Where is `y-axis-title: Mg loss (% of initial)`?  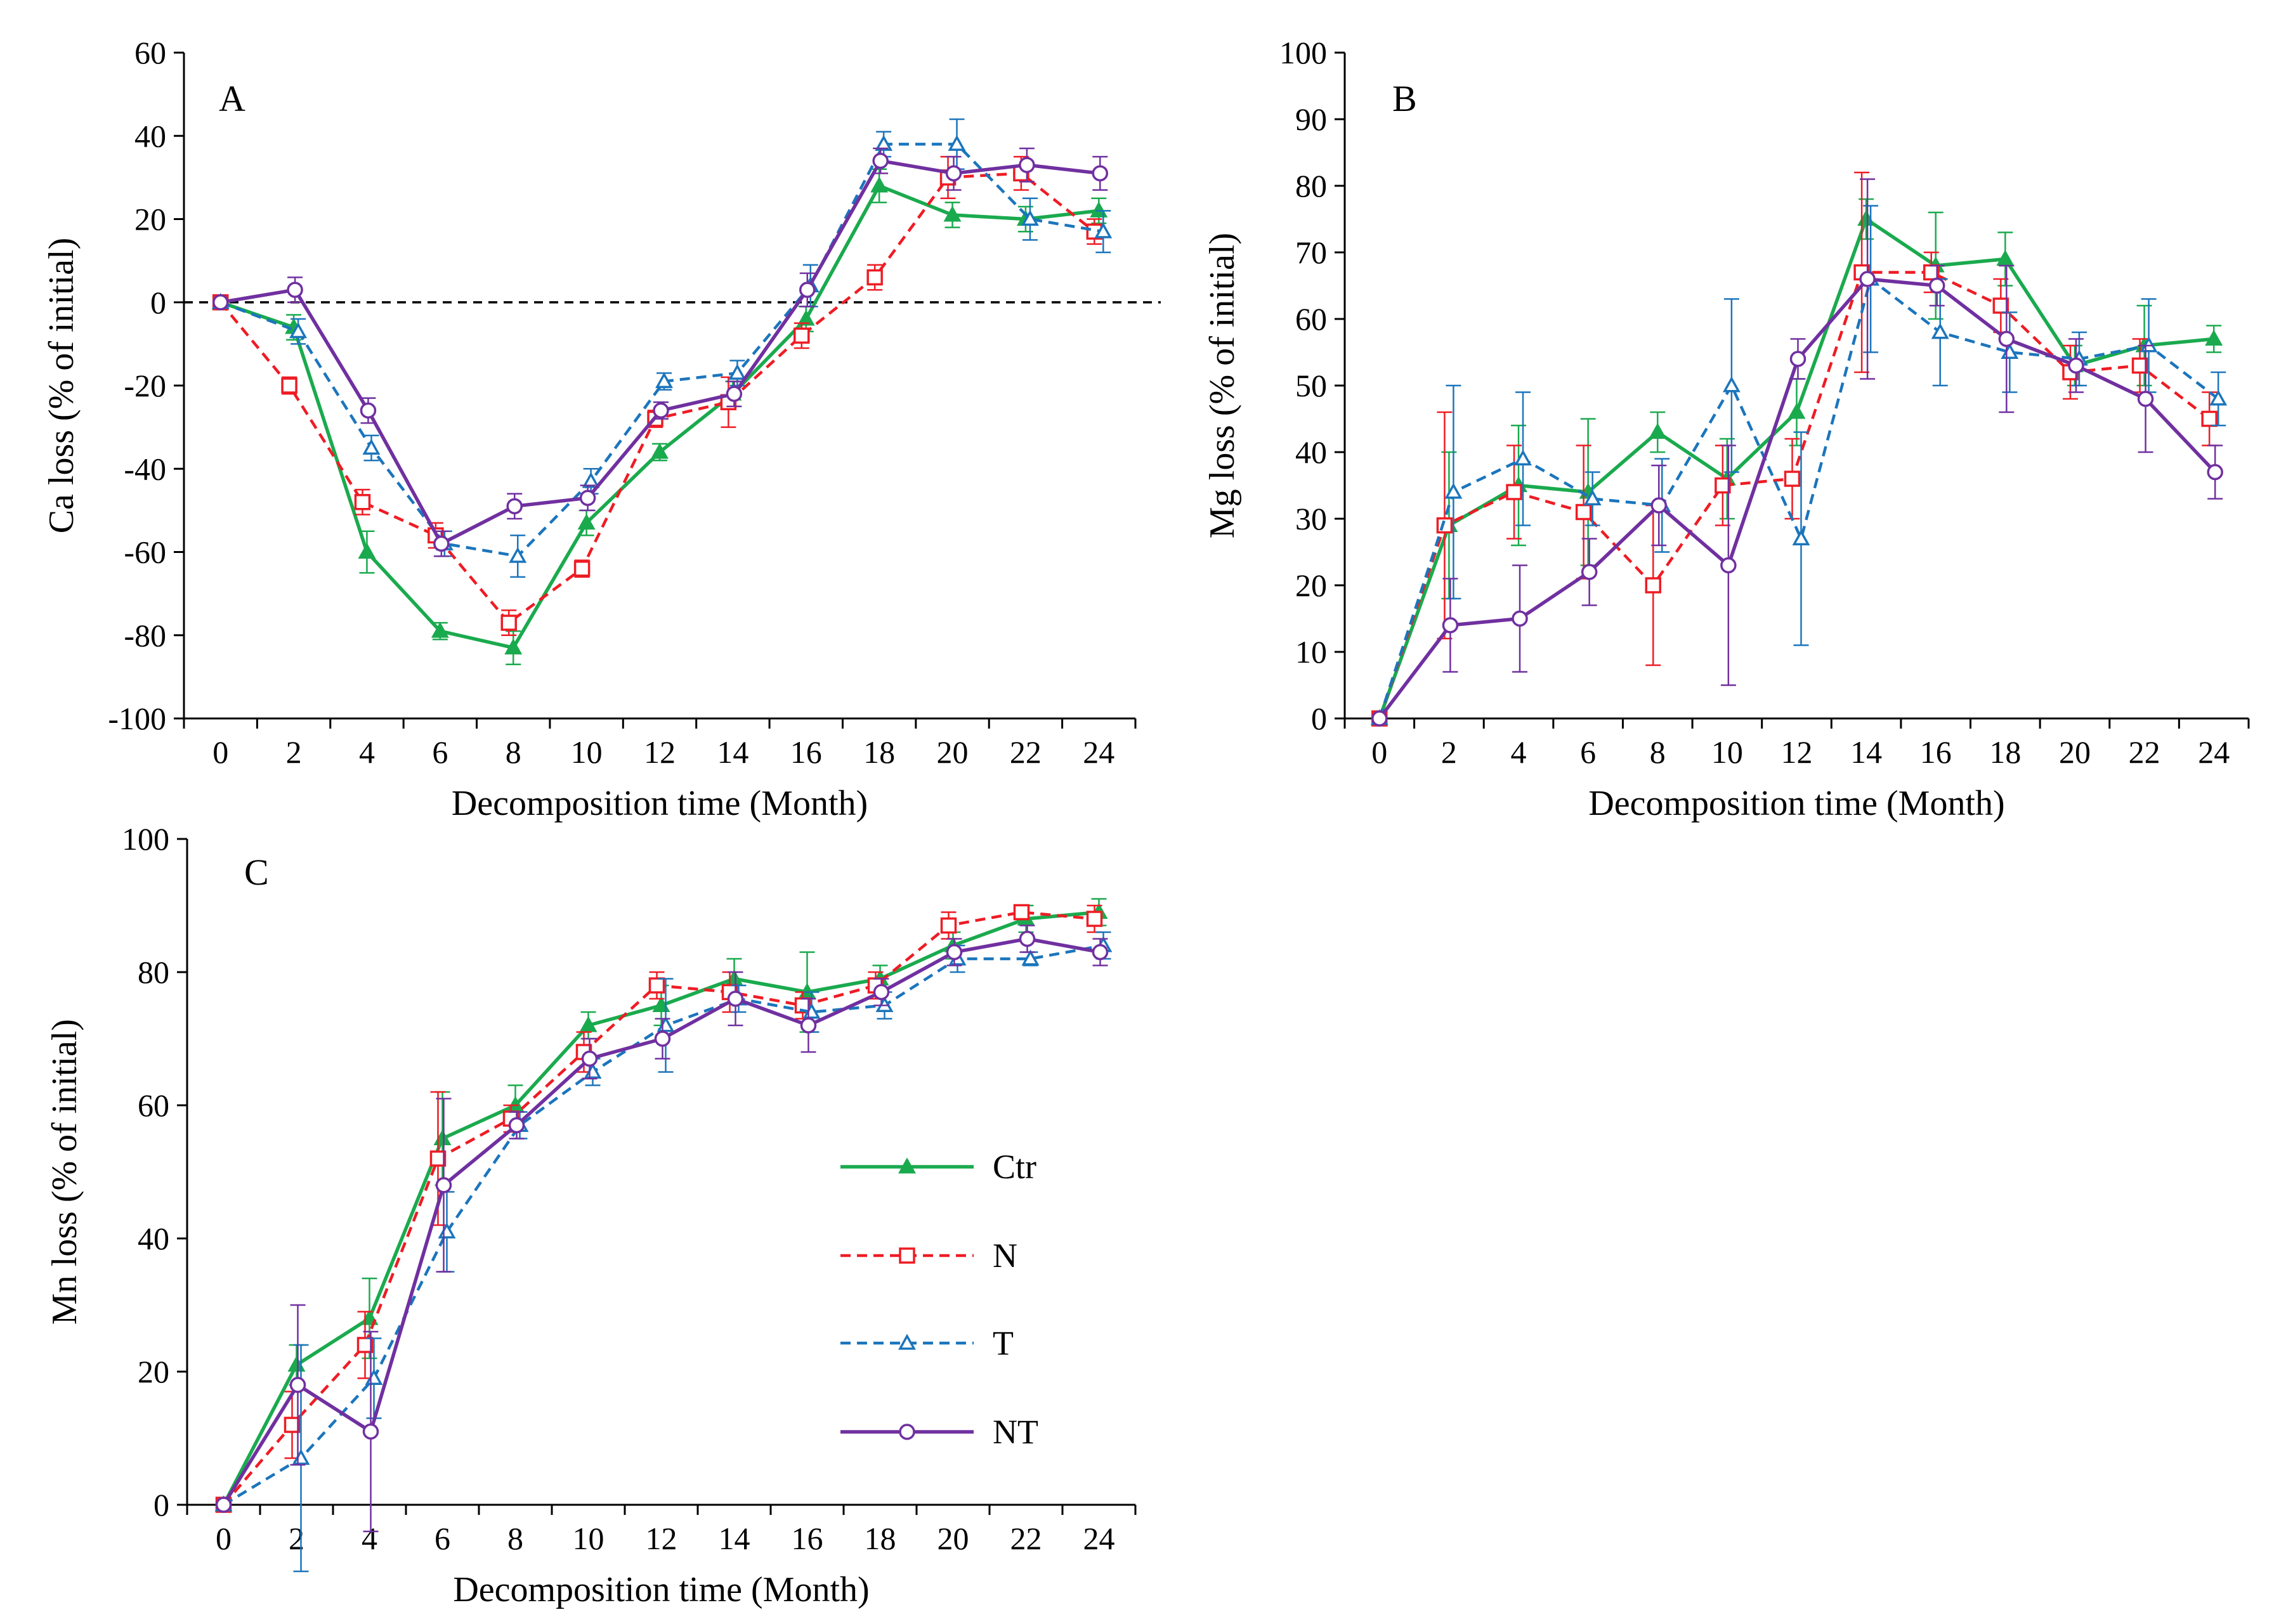 y-axis-title: Mg loss (% of initial) is located at coordinates (1222, 385).